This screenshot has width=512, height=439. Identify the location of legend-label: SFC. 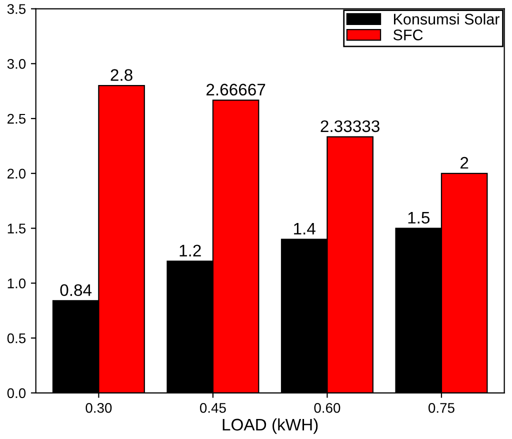
(408, 35).